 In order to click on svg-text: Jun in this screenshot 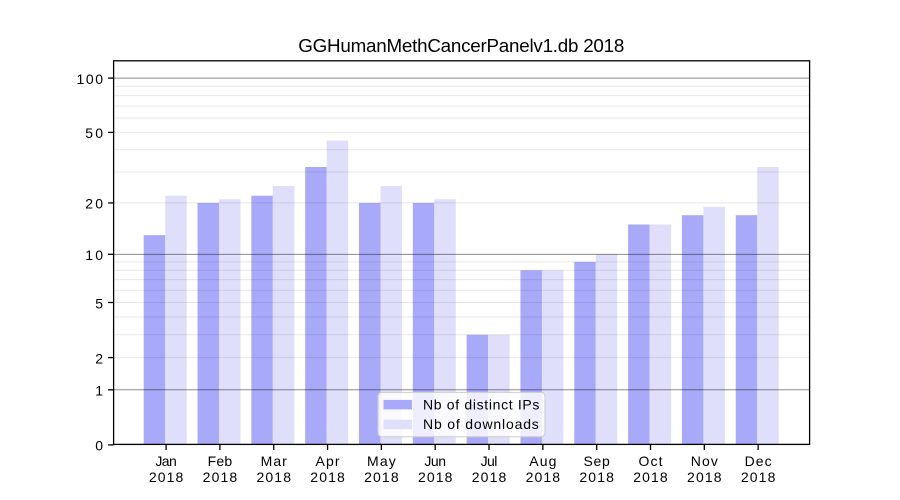, I will do `click(435, 461)`.